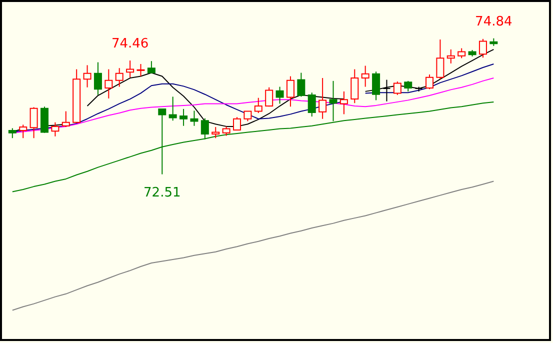 The width and height of the screenshot is (553, 343). Describe the element at coordinates (130, 44) in the screenshot. I see `annotation: 74.46` at that location.